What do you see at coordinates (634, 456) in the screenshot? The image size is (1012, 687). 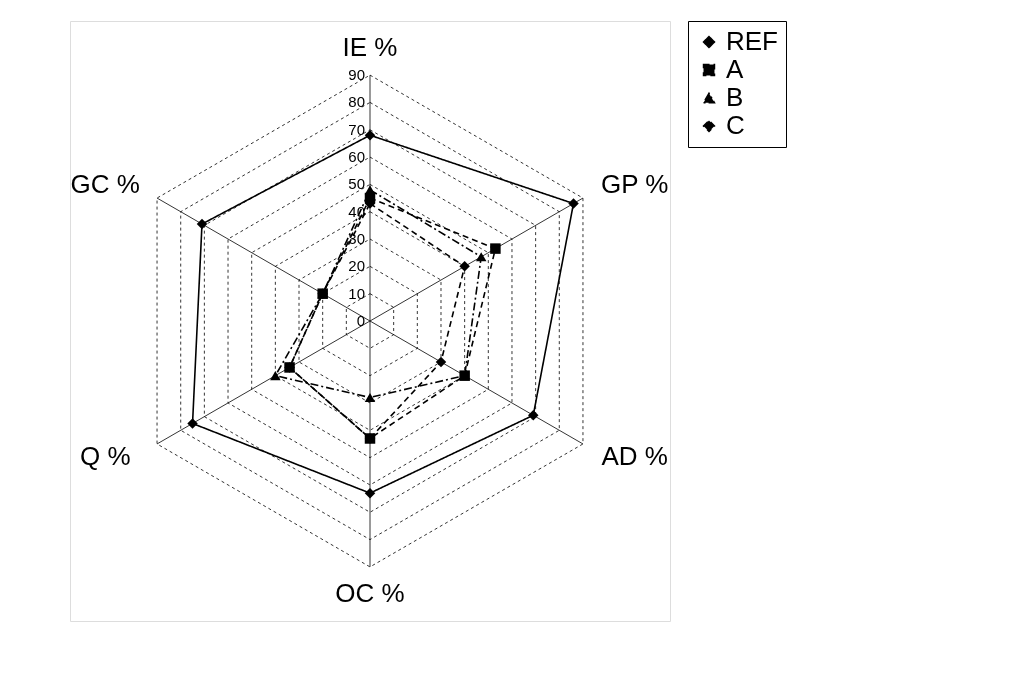 I see `spoke-label: AD %` at bounding box center [634, 456].